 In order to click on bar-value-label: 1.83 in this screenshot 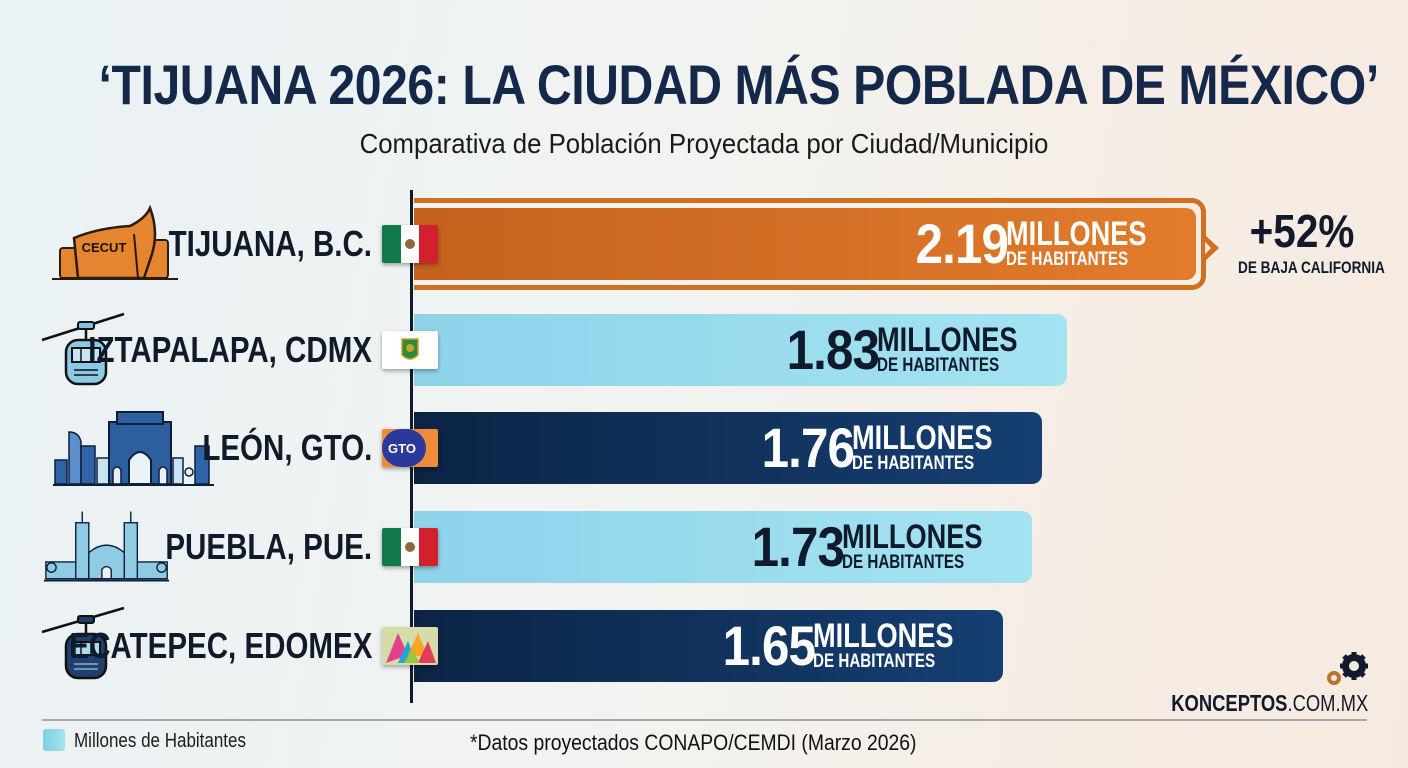, I will do `click(833, 349)`.